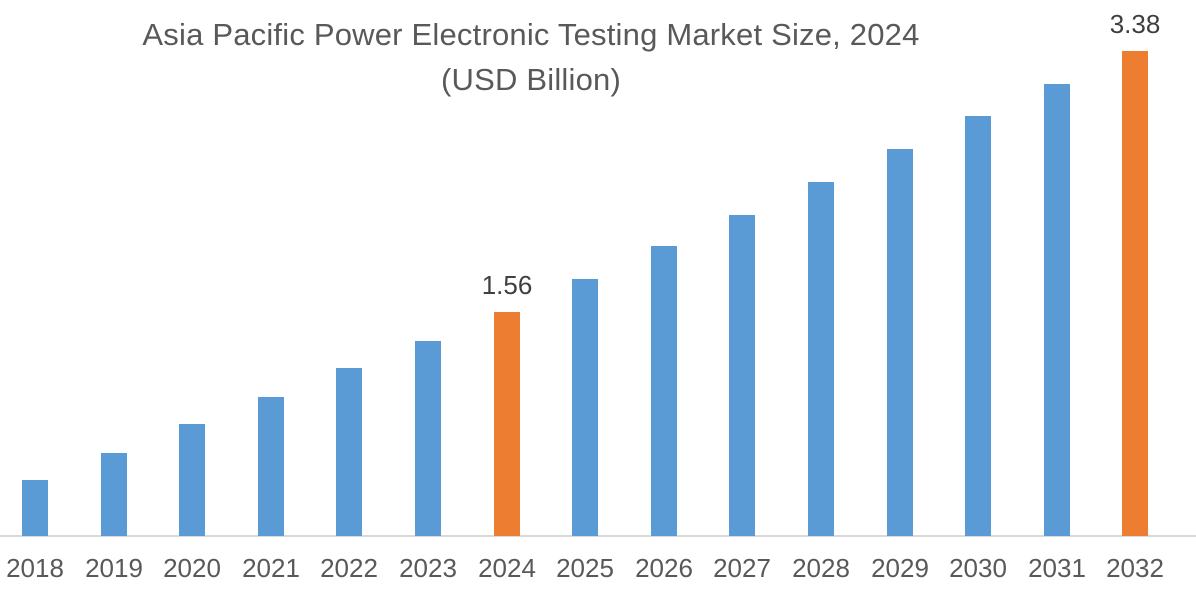 The image size is (1196, 600). Describe the element at coordinates (598, 536) in the screenshot. I see `x-axis-line` at that location.